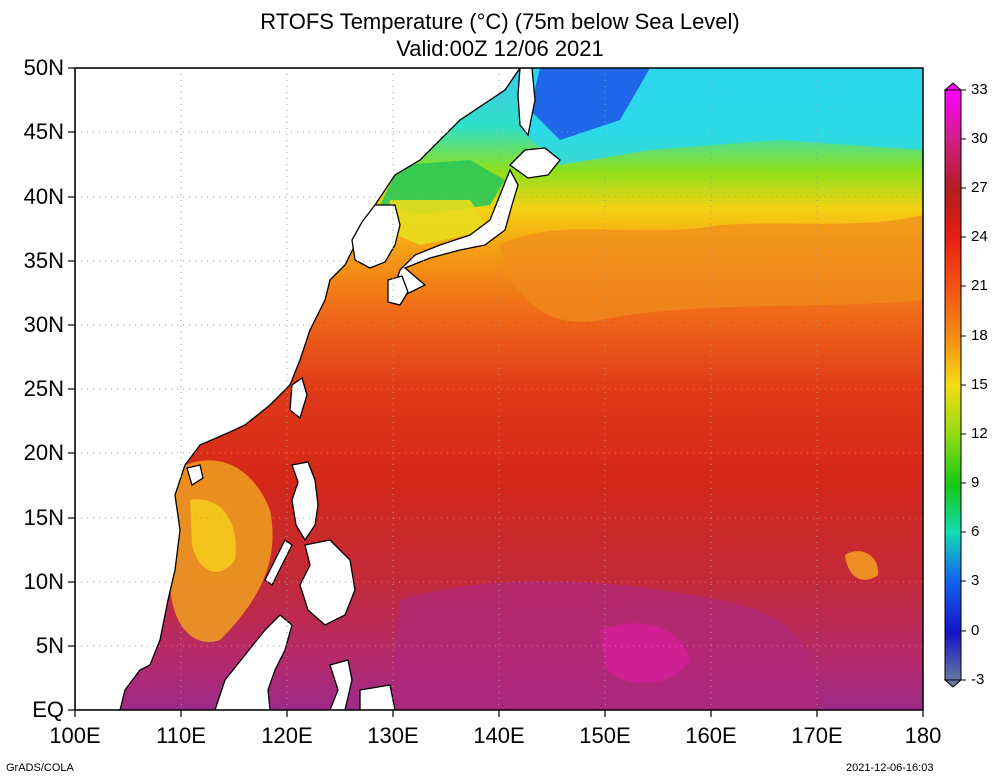  I want to click on colorbar-top-arrow, so click(953, 86).